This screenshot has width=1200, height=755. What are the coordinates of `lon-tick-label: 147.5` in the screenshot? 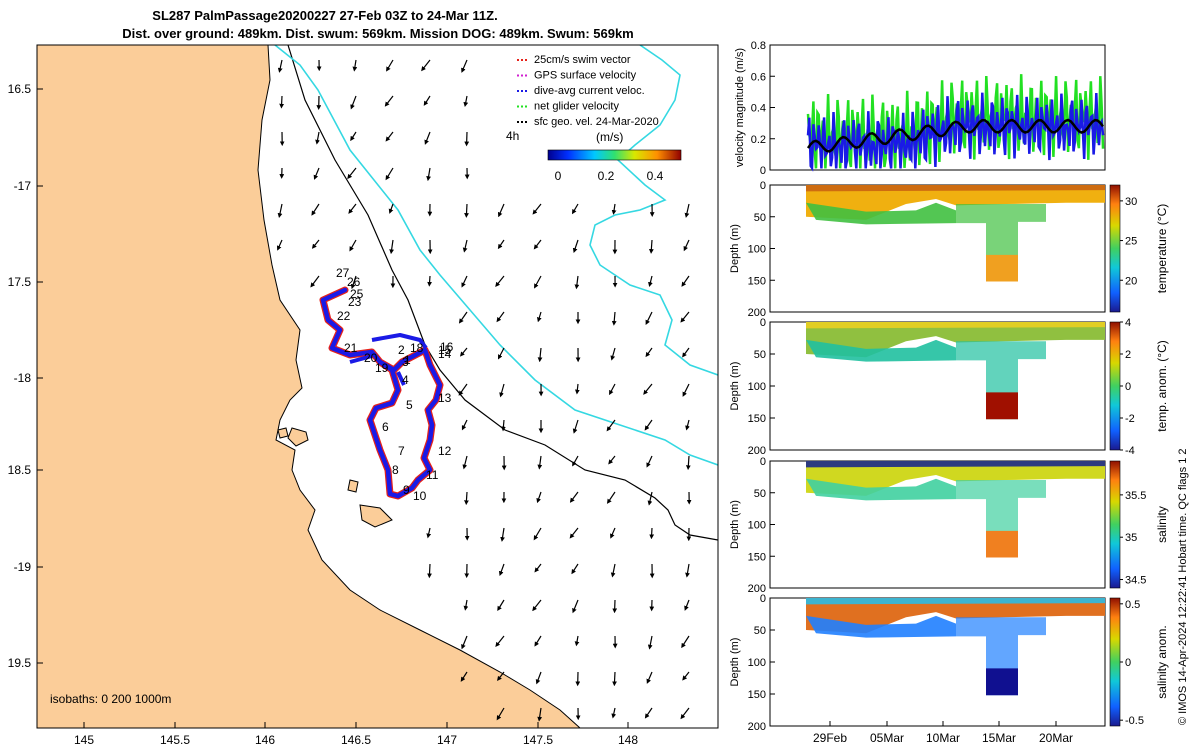 It's located at (538, 740).